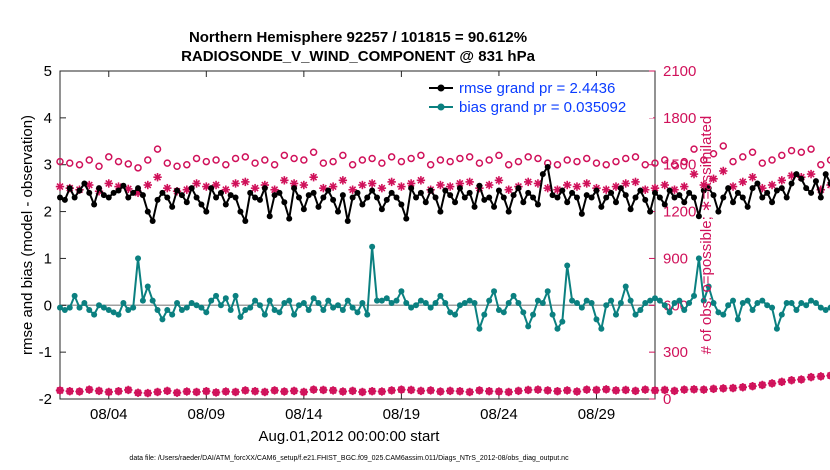 Image resolution: width=830 pixels, height=470 pixels. What do you see at coordinates (679, 71) in the screenshot?
I see `y-right-tick-label: 2100` at bounding box center [679, 71].